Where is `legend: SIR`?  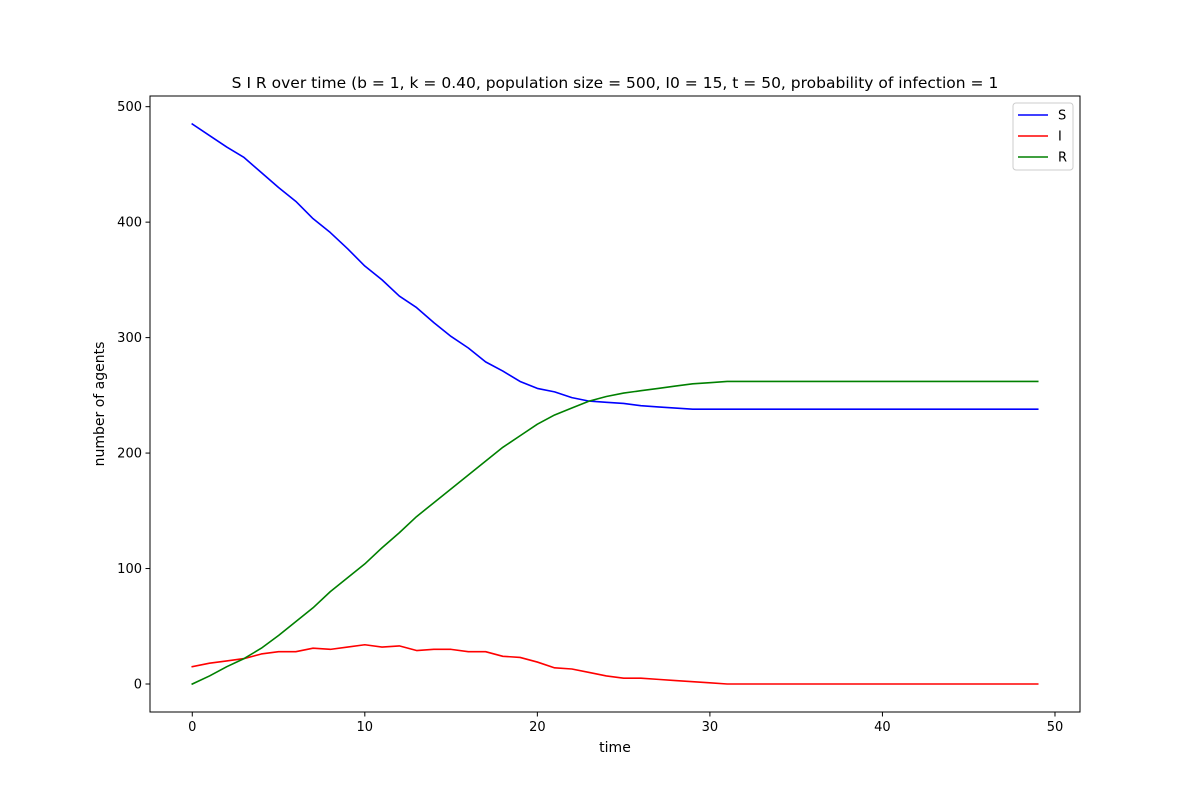 legend: SIR is located at coordinates (1043, 136).